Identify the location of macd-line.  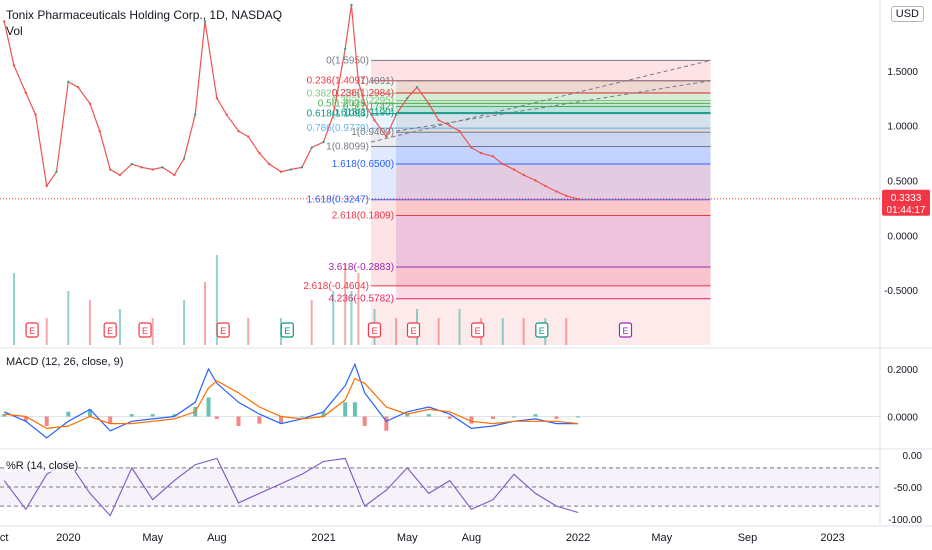
(291, 400).